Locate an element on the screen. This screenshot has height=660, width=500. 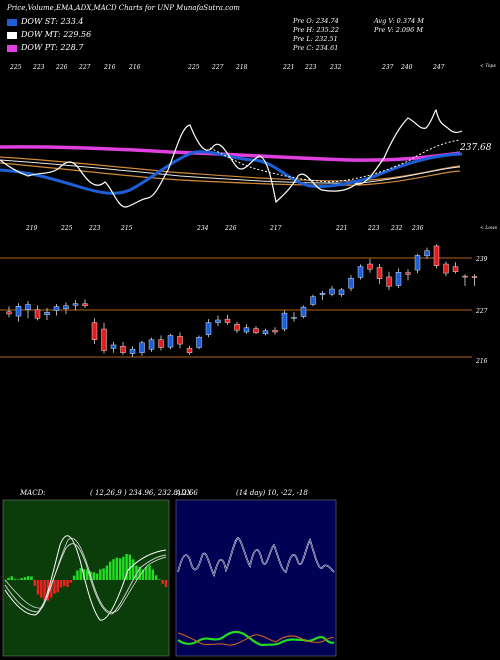
bottom-value-label: 236 is located at coordinates (417, 228).